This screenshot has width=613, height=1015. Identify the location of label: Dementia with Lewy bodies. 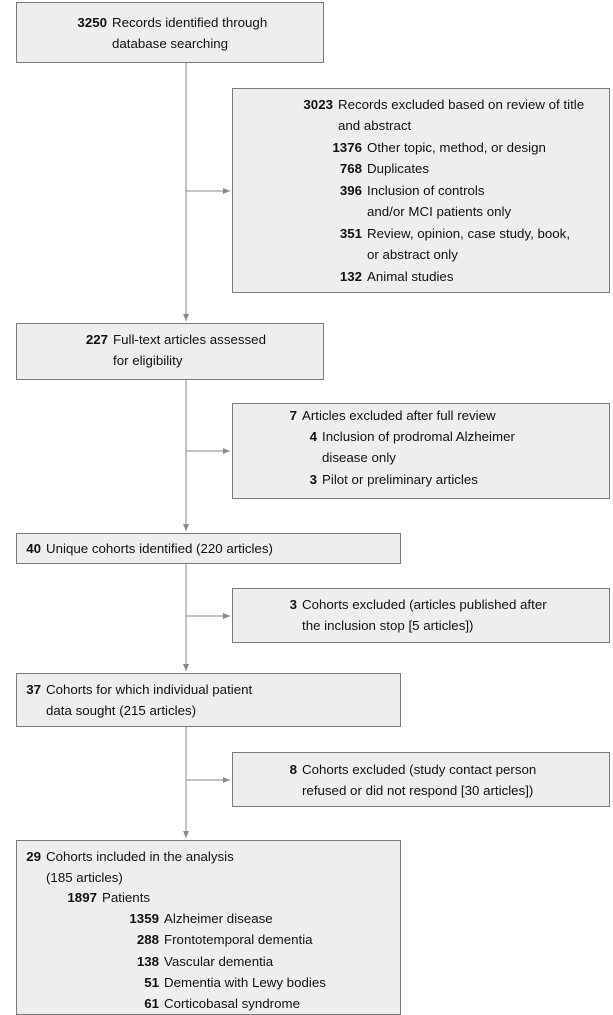
(245, 982).